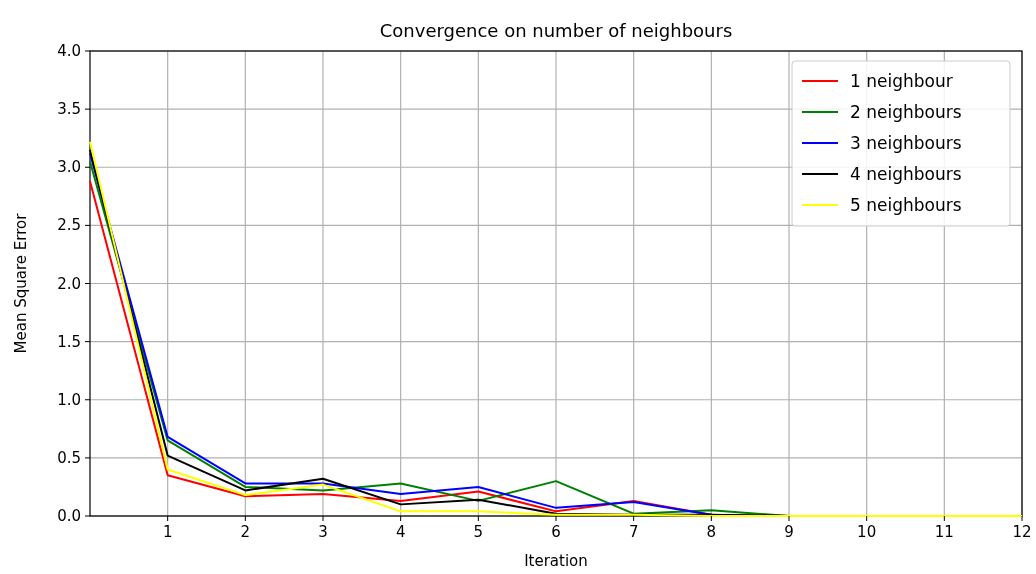 The height and width of the screenshot is (574, 1036). I want to click on legend-label: 1 neighbour, so click(901, 81).